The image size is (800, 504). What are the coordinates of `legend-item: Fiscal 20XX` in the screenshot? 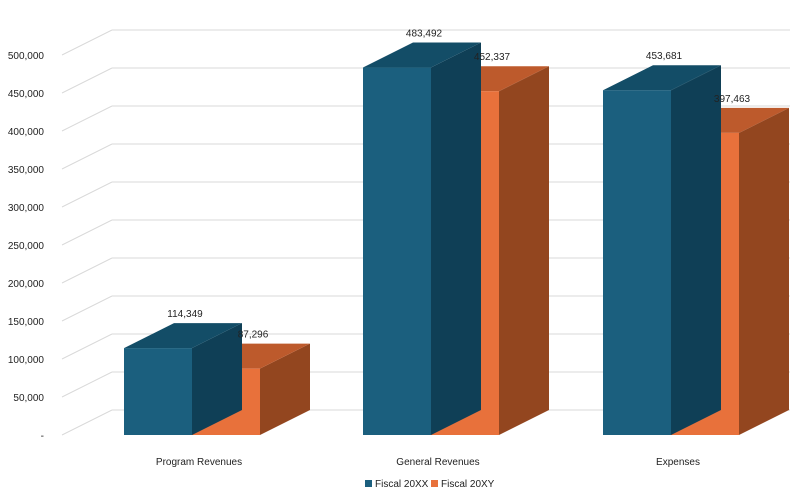 It's located at (397, 484).